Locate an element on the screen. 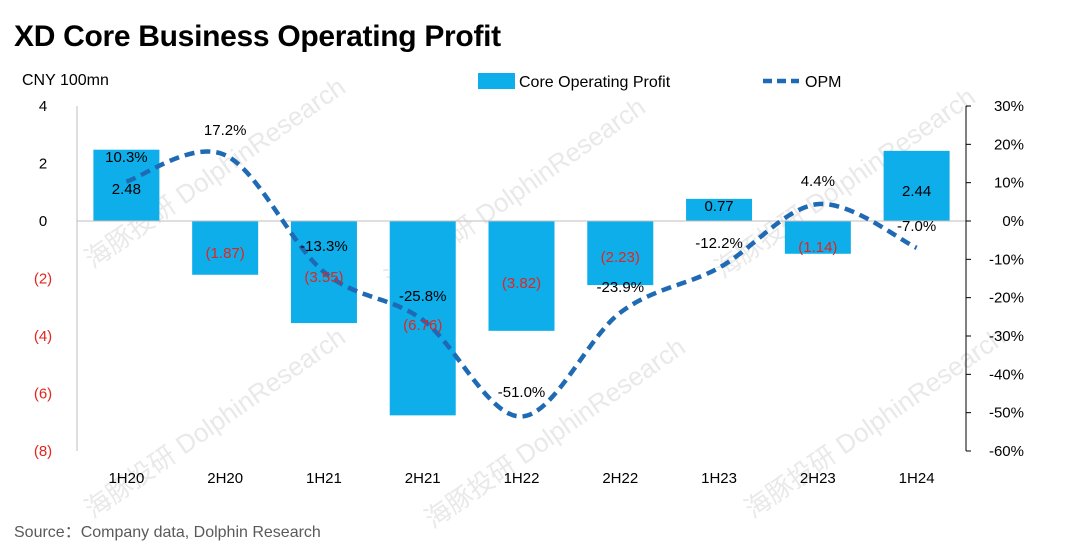 This screenshot has height=547, width=1080. left-axis-tick-label: (8) is located at coordinates (43, 451).